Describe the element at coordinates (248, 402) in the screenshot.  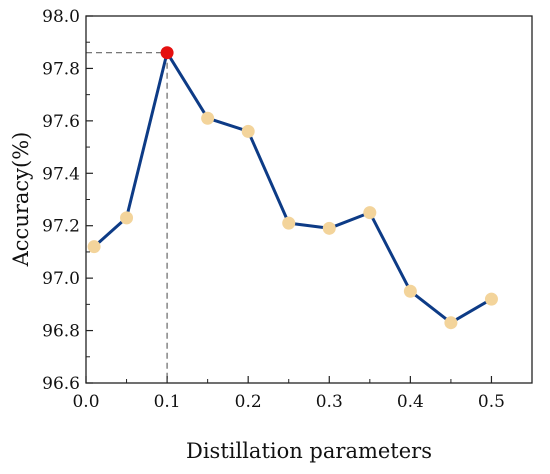
I see `x-tick-label: 0.2` at that location.